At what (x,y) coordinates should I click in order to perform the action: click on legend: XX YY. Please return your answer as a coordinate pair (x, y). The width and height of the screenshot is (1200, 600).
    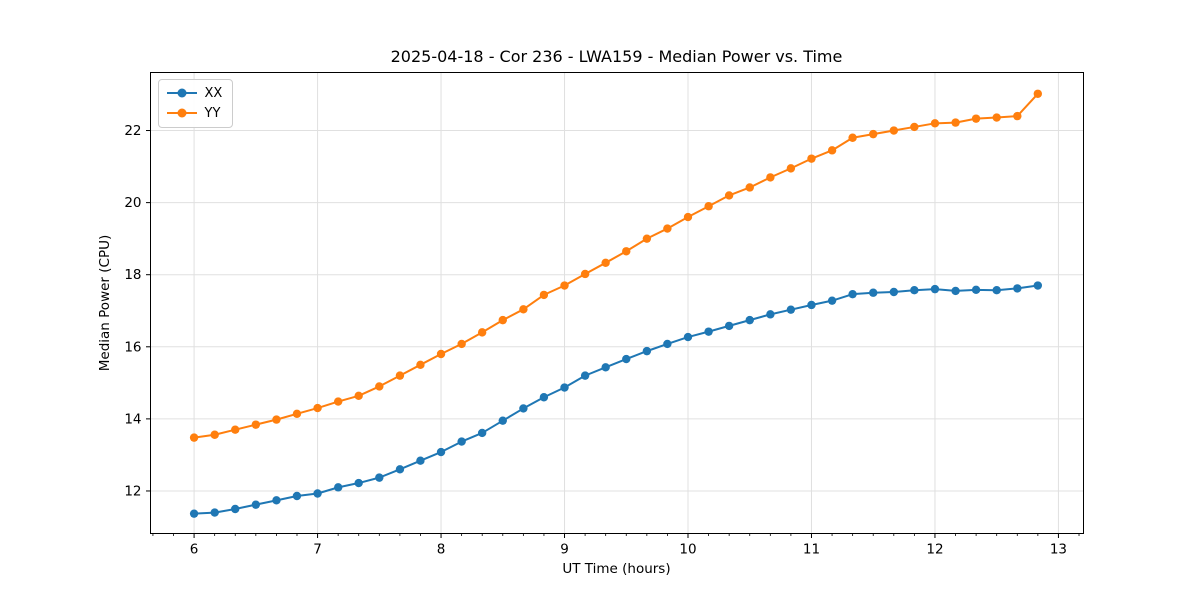
    Looking at the image, I should click on (195, 103).